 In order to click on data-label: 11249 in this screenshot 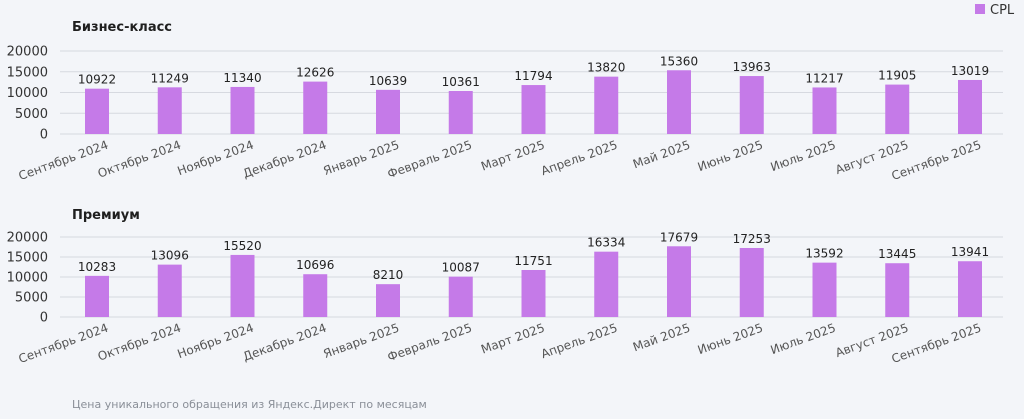, I will do `click(170, 78)`.